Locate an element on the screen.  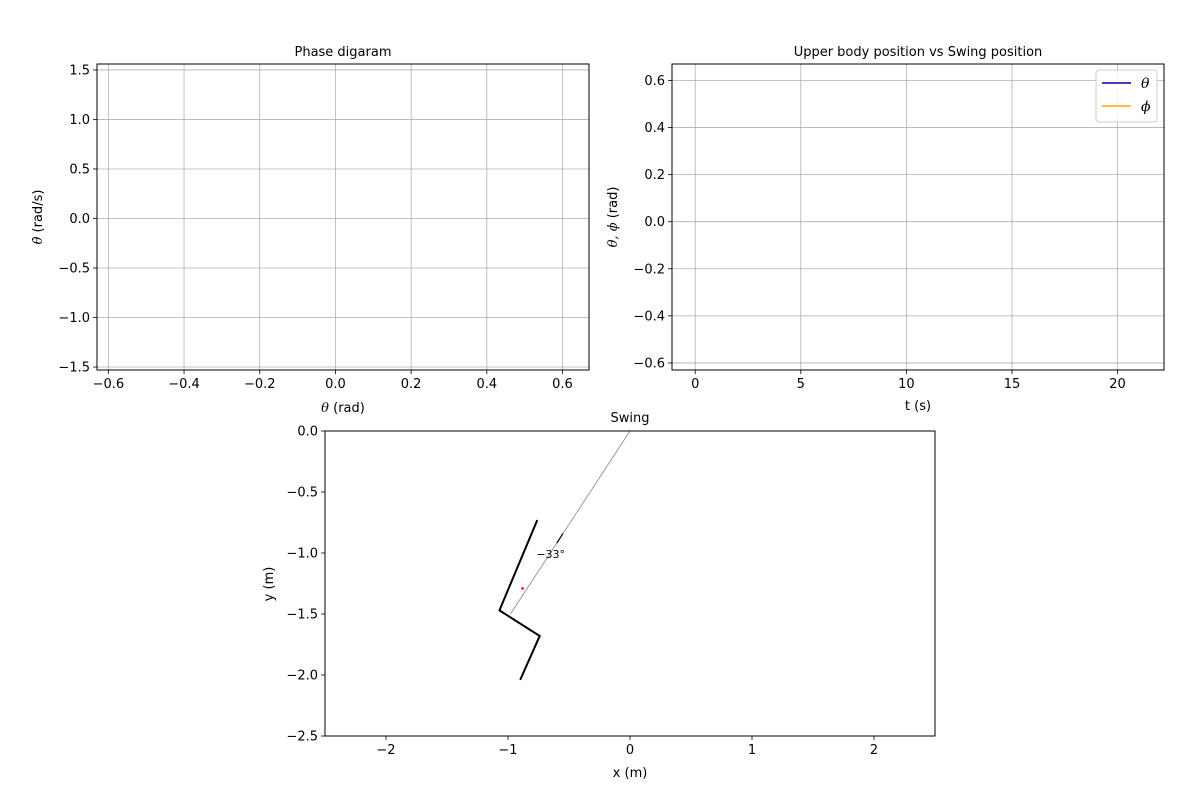
swing-center-of-mass is located at coordinates (522, 588).